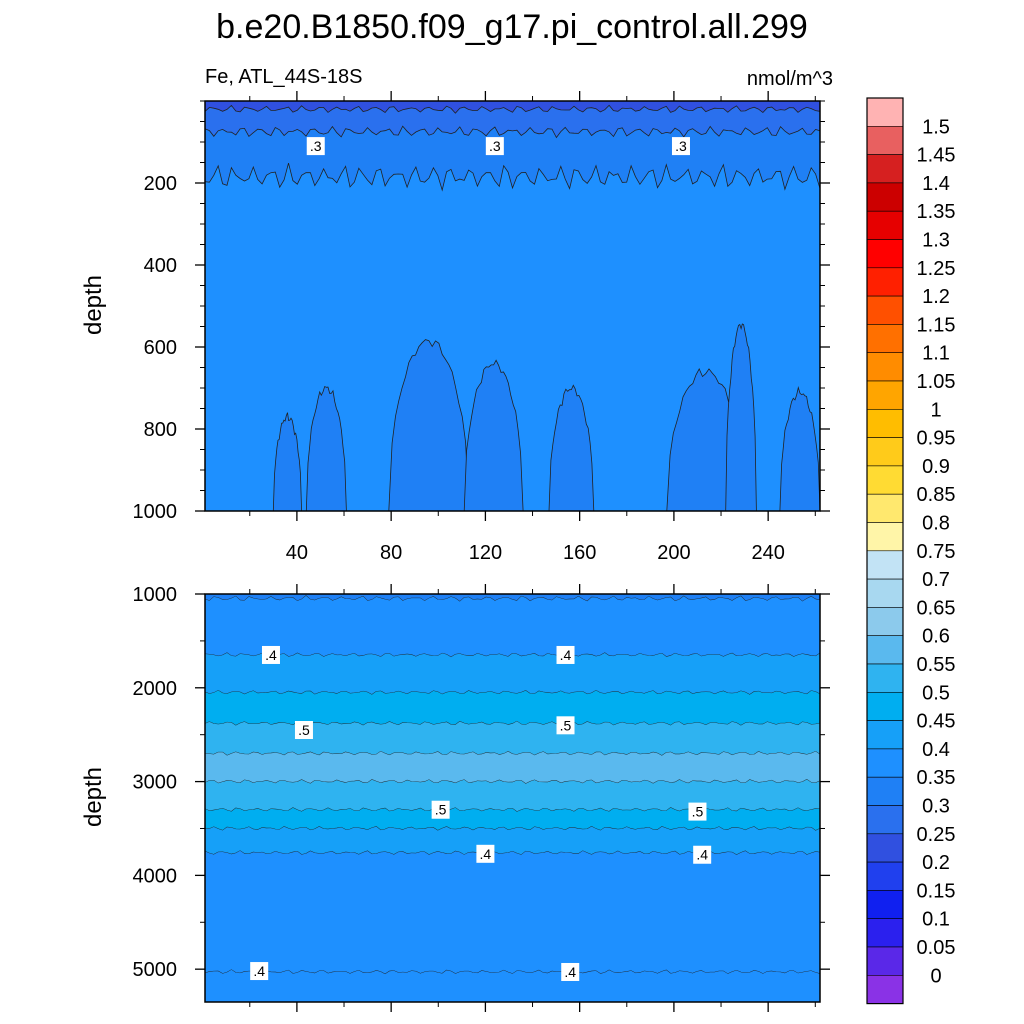 The height and width of the screenshot is (1024, 1024). What do you see at coordinates (936, 608) in the screenshot?
I see `colorbar-label: 0.65` at bounding box center [936, 608].